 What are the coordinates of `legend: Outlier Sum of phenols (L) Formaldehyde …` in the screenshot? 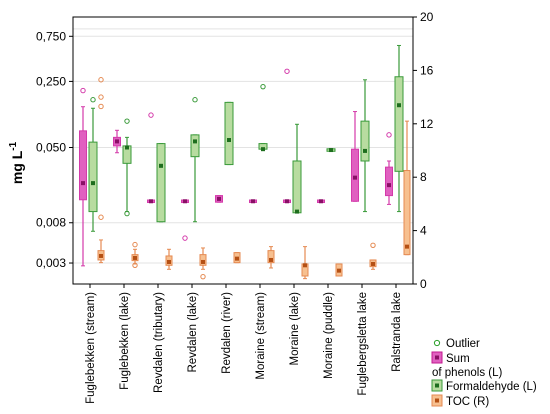 It's located at (484, 373).